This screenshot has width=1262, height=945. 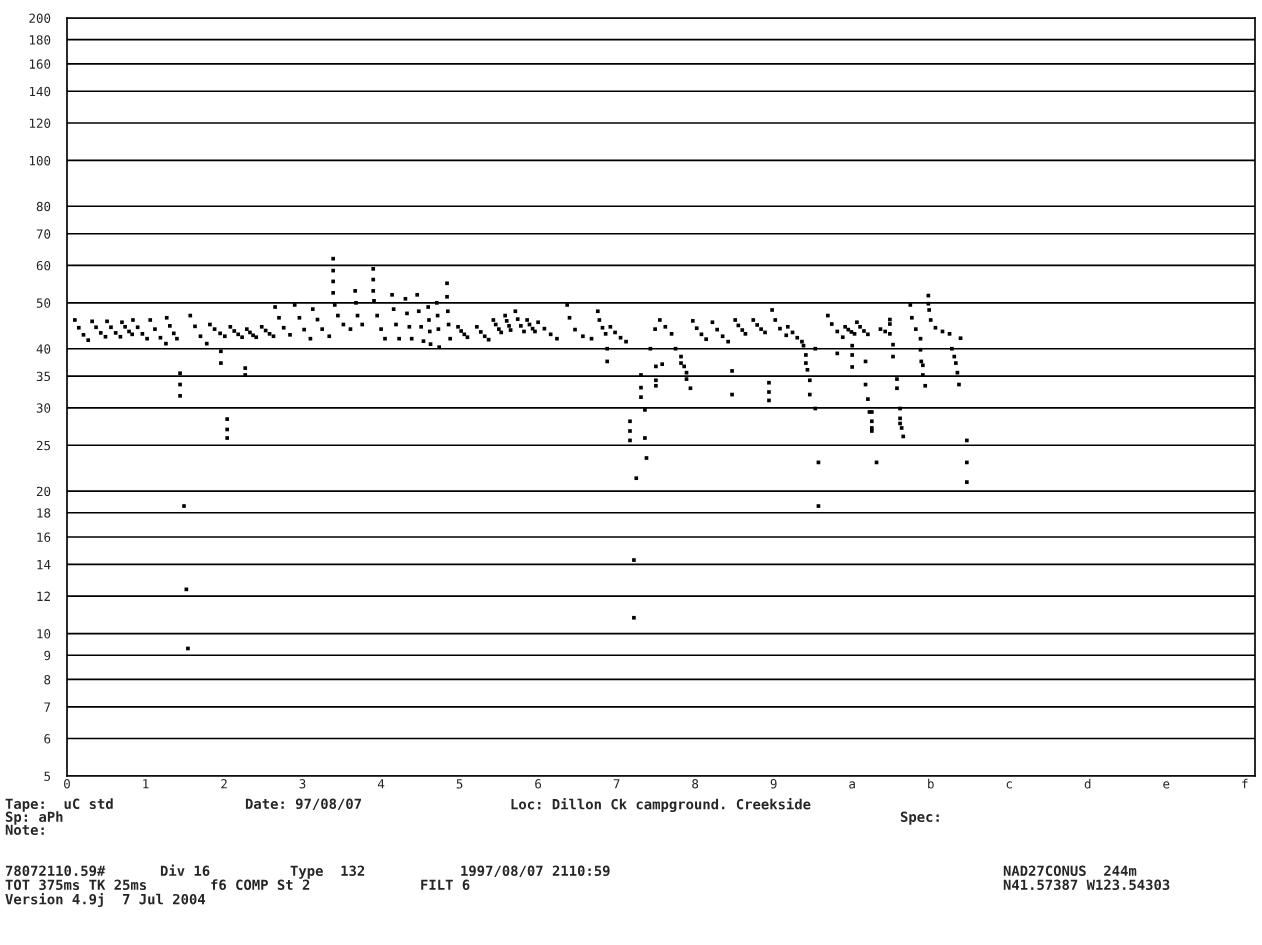 I want to click on x-tick-label: 0, so click(x=67, y=784).